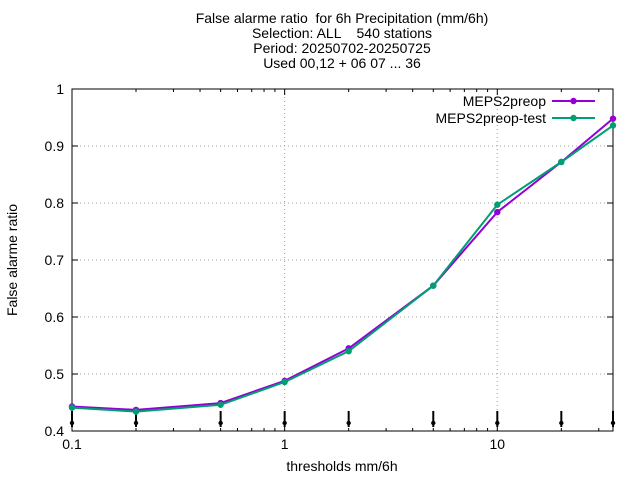 Image resolution: width=640 pixels, height=480 pixels. What do you see at coordinates (60, 89) in the screenshot?
I see `y-tick-label: 1` at bounding box center [60, 89].